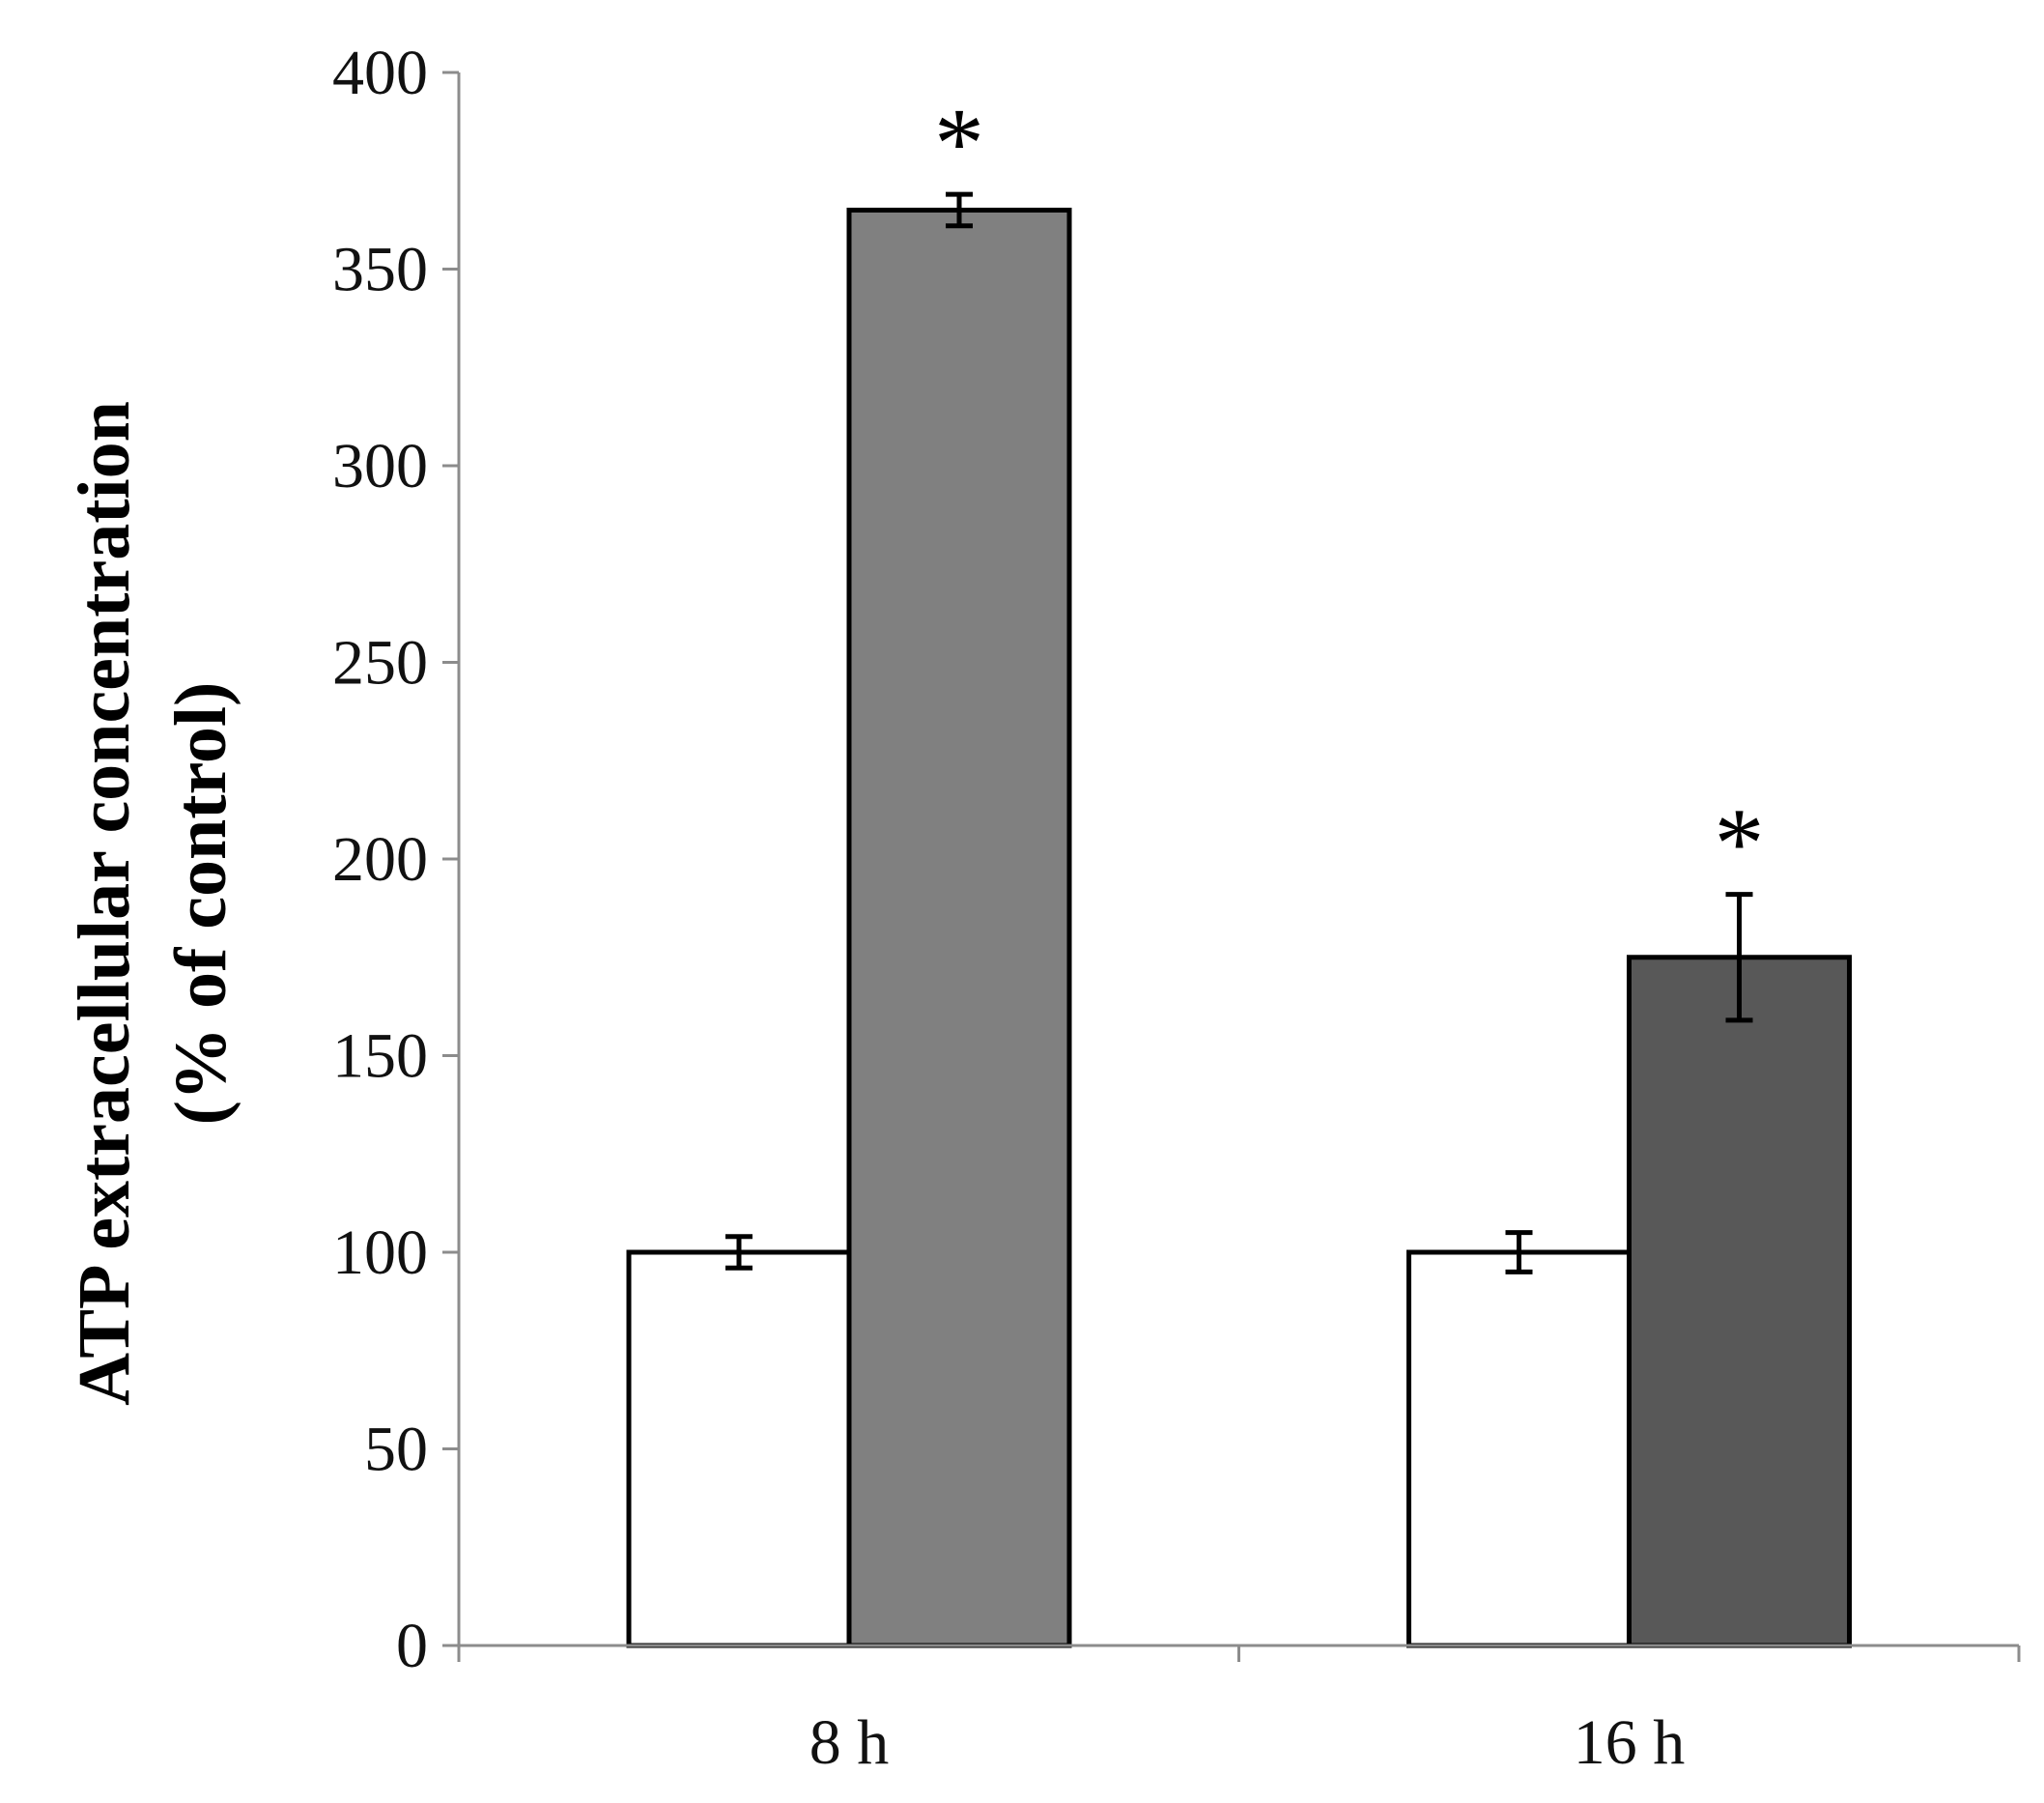 This screenshot has width=2044, height=1803. Describe the element at coordinates (380, 1252) in the screenshot. I see `y-tick-label: 100` at that location.